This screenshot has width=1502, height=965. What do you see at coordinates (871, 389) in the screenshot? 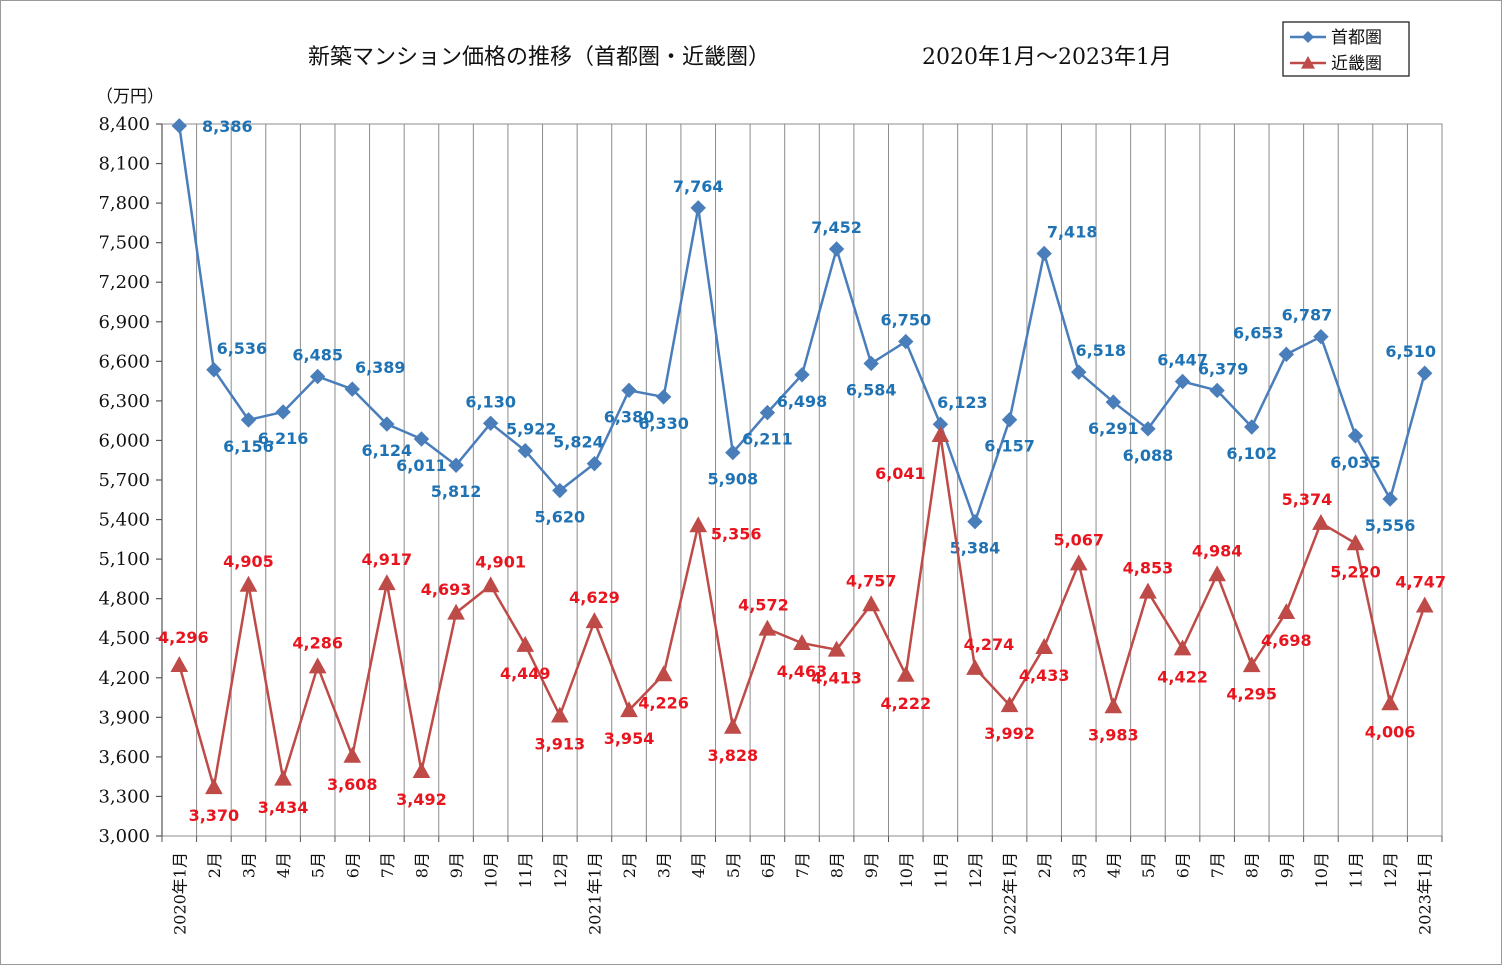
I see `data-label: 6,584` at bounding box center [871, 389].